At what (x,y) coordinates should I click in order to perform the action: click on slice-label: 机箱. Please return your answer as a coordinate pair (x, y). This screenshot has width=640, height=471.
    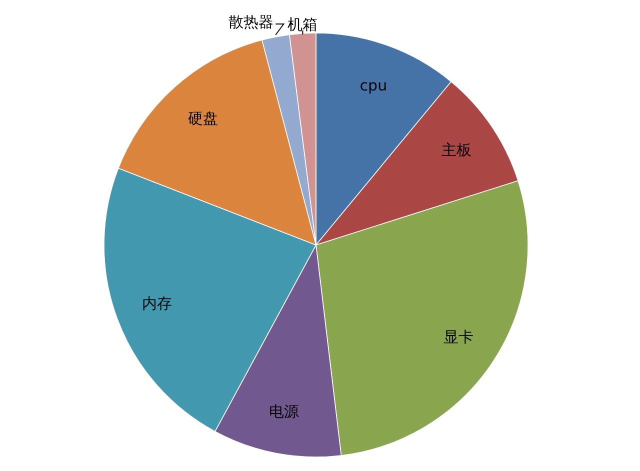
    Looking at the image, I should click on (303, 24).